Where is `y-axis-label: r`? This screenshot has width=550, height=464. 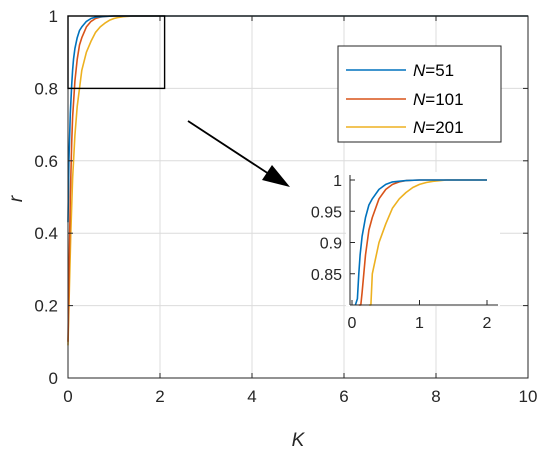 y-axis-label: r is located at coordinates (16, 198).